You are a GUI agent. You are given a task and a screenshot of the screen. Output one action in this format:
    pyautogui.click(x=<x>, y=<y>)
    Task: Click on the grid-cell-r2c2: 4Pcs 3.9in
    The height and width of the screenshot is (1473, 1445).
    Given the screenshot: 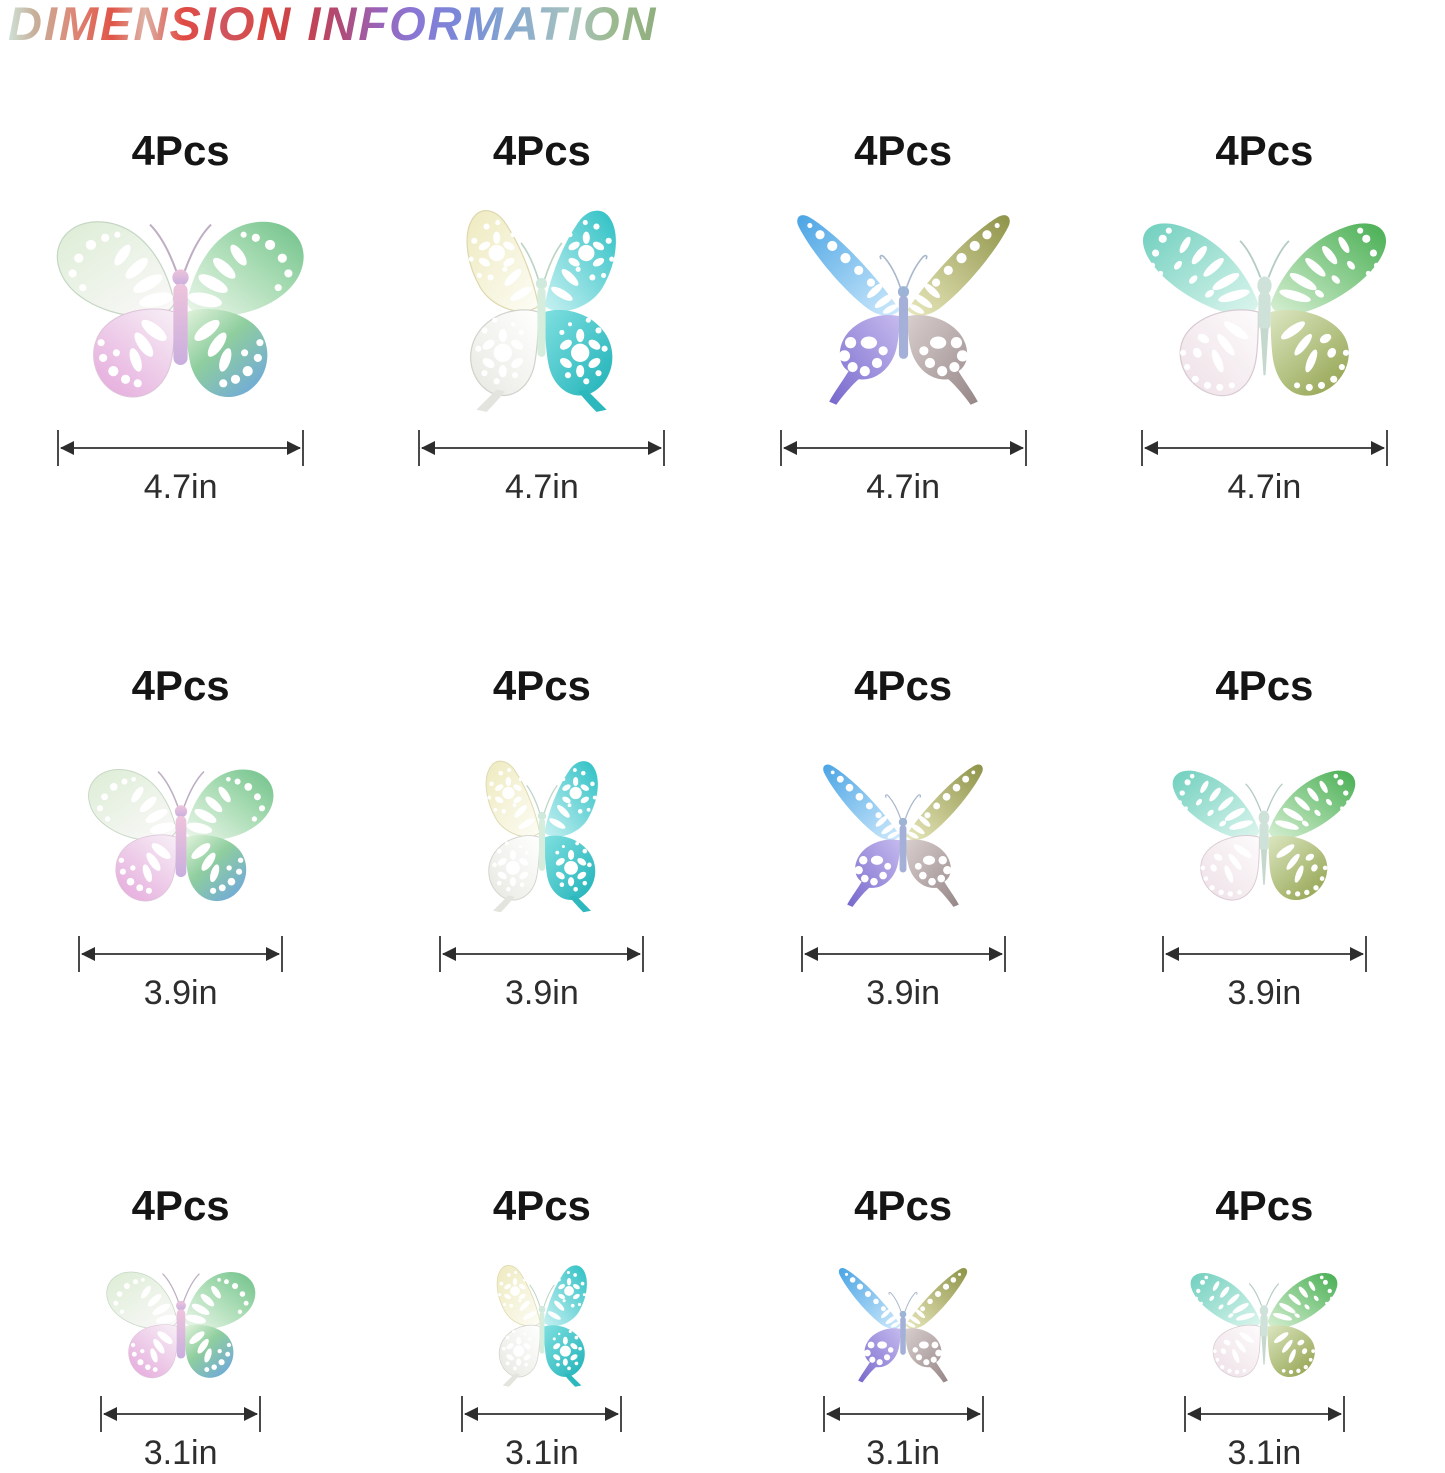 What is the action you would take?
    pyautogui.click(x=541, y=885)
    